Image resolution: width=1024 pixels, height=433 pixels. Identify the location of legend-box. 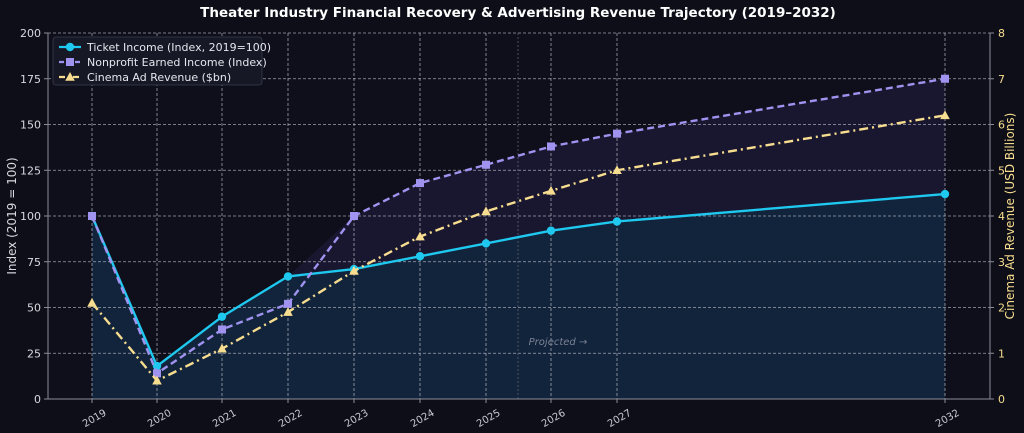
(157, 61).